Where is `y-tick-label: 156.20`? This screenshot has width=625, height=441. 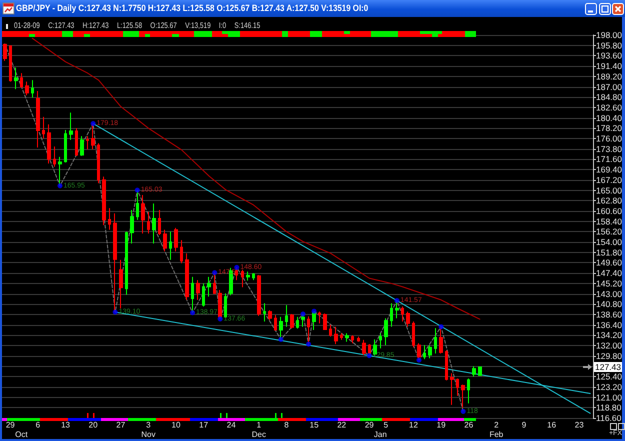 y-tick-label: 156.20 is located at coordinates (609, 231).